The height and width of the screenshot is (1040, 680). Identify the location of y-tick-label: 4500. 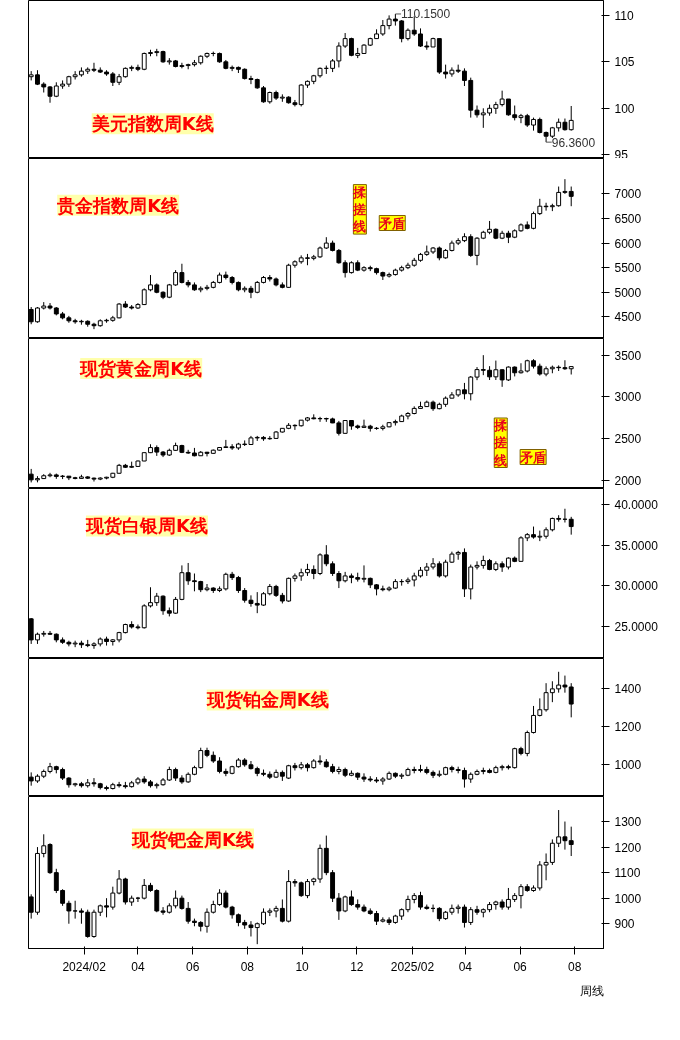
(628, 317).